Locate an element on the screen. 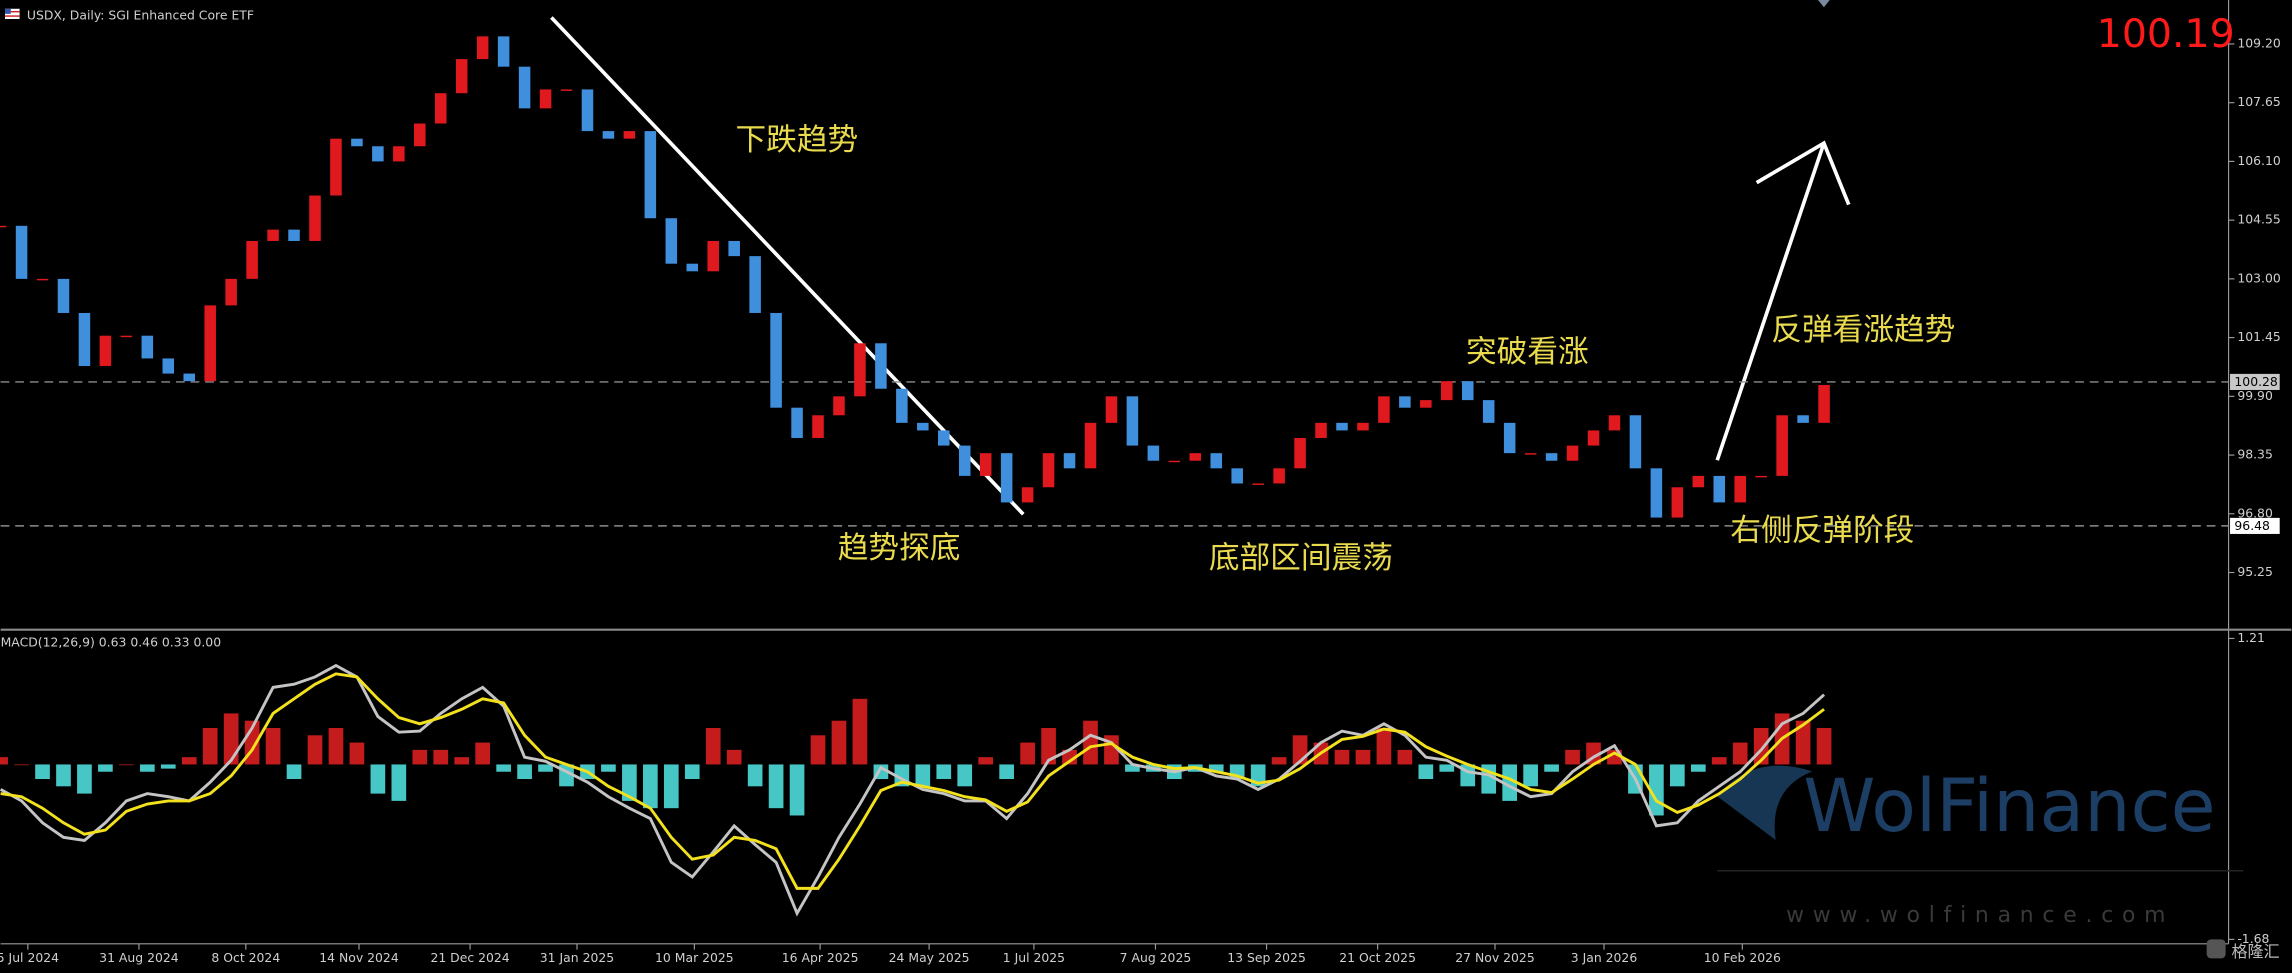  x-tick-label: 27 Nov 2025 is located at coordinates (1494, 957).